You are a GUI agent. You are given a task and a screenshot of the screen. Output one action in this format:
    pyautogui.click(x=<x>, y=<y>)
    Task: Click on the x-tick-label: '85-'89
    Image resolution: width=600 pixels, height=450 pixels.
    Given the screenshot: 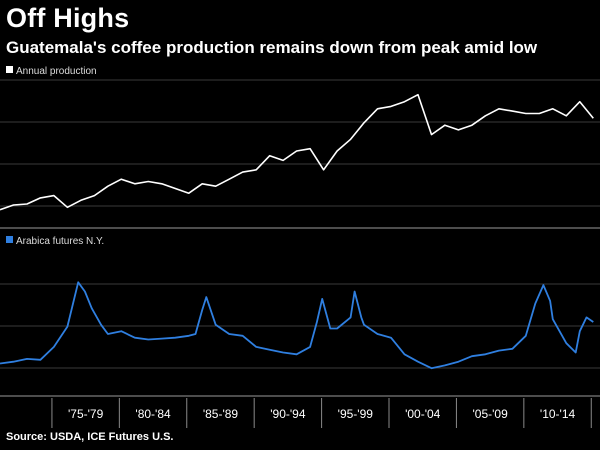 What is the action you would take?
    pyautogui.click(x=221, y=414)
    